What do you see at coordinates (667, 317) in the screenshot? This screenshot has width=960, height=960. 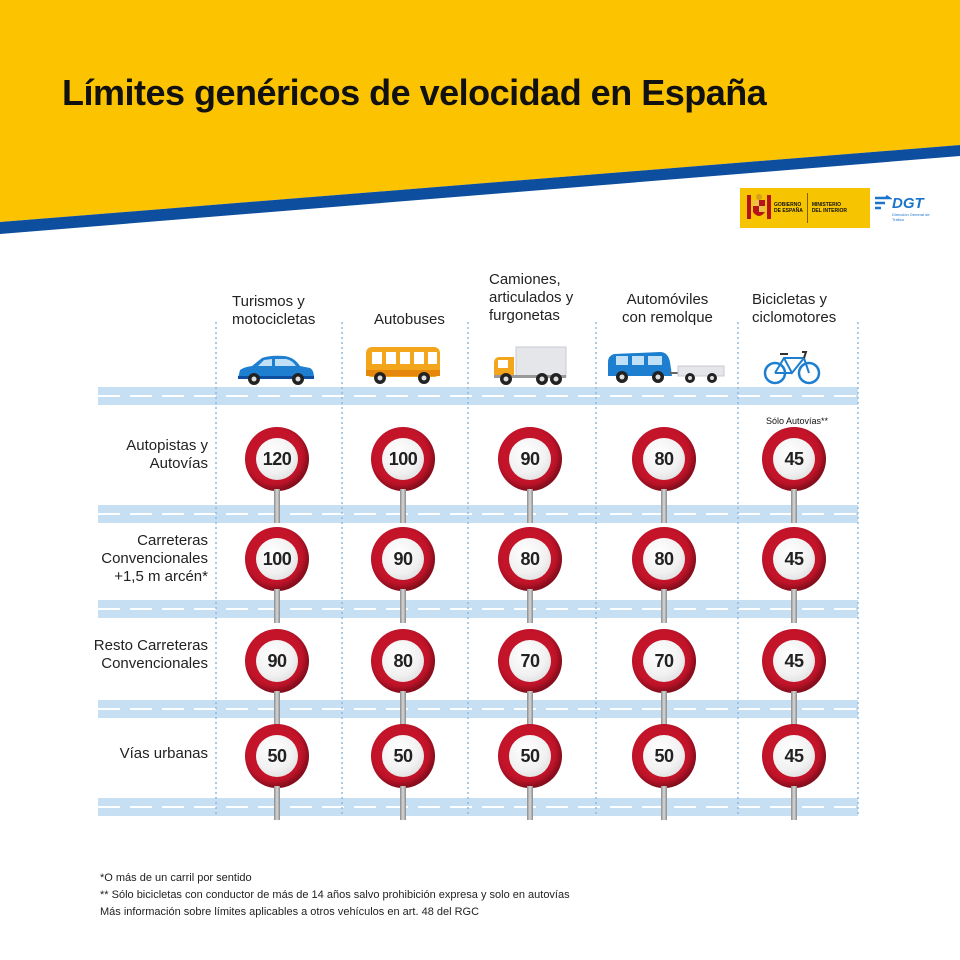 I see `column-header-line: con remolque` at bounding box center [667, 317].